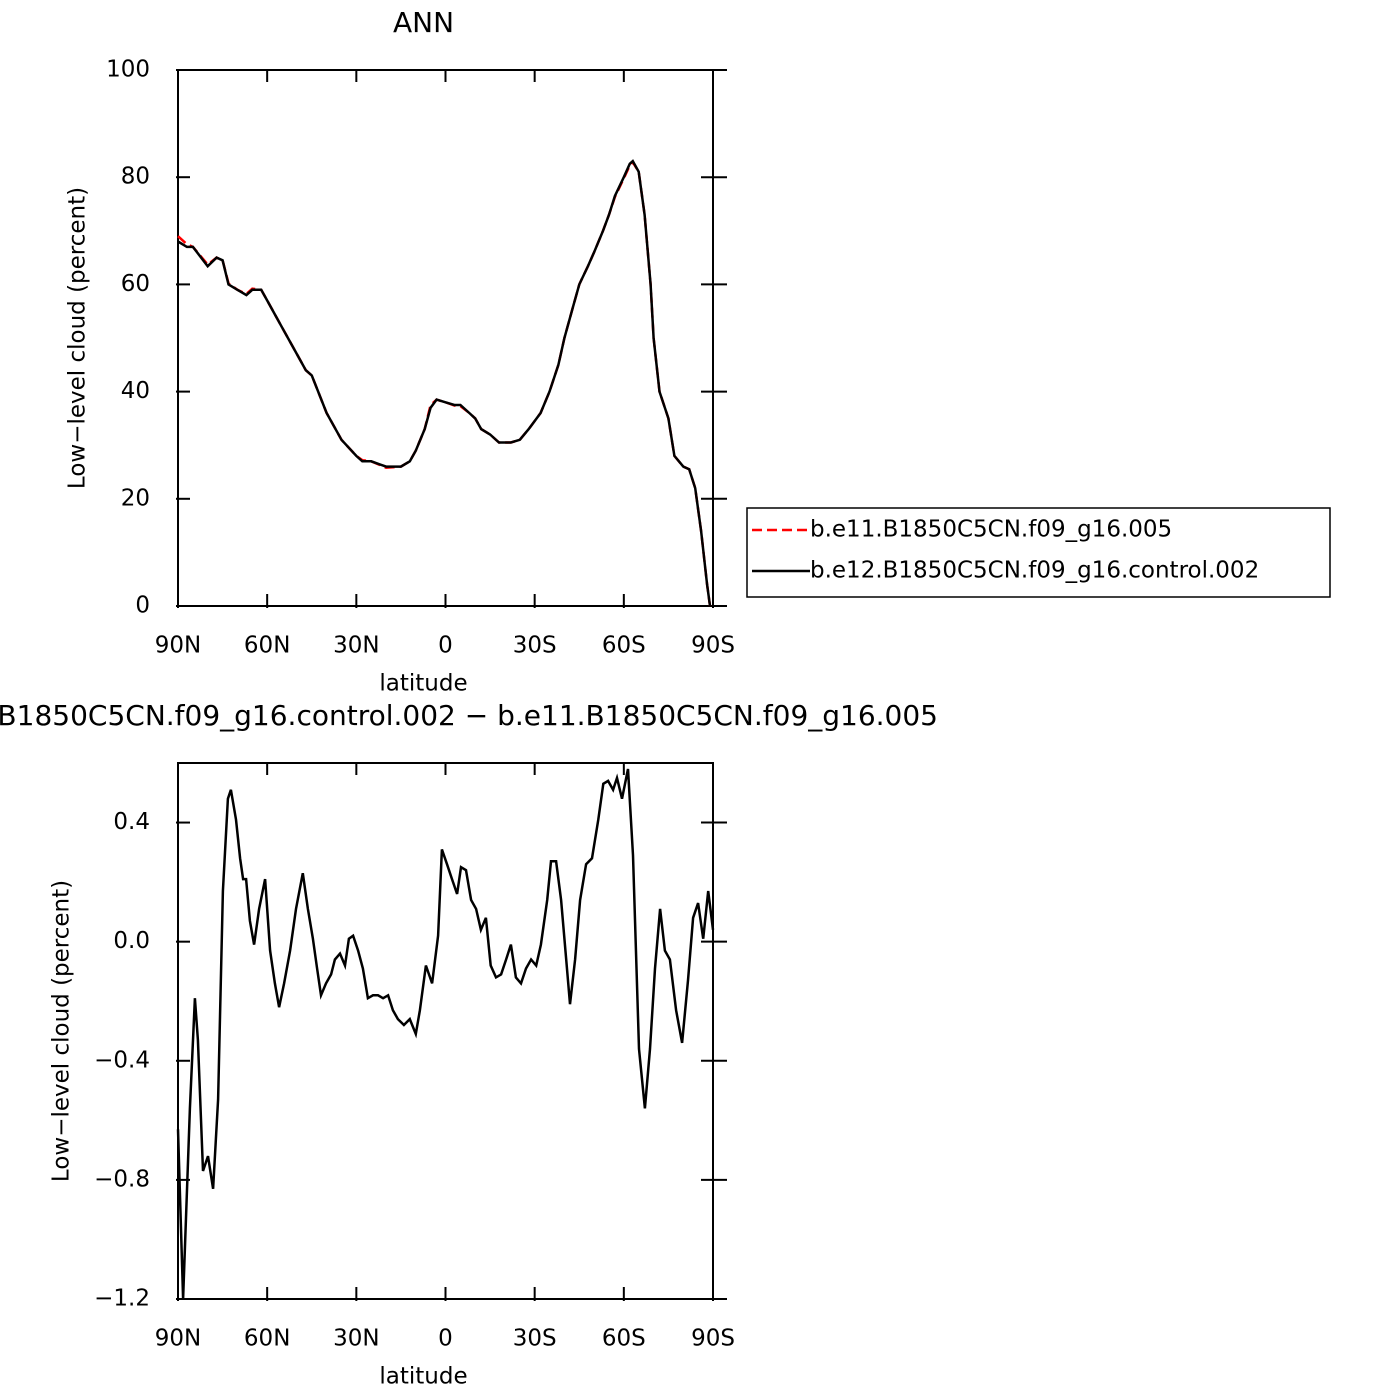 This screenshot has height=1397, width=1394. What do you see at coordinates (131, 822) in the screenshot?
I see `y-tick-label: 0.4` at bounding box center [131, 822].